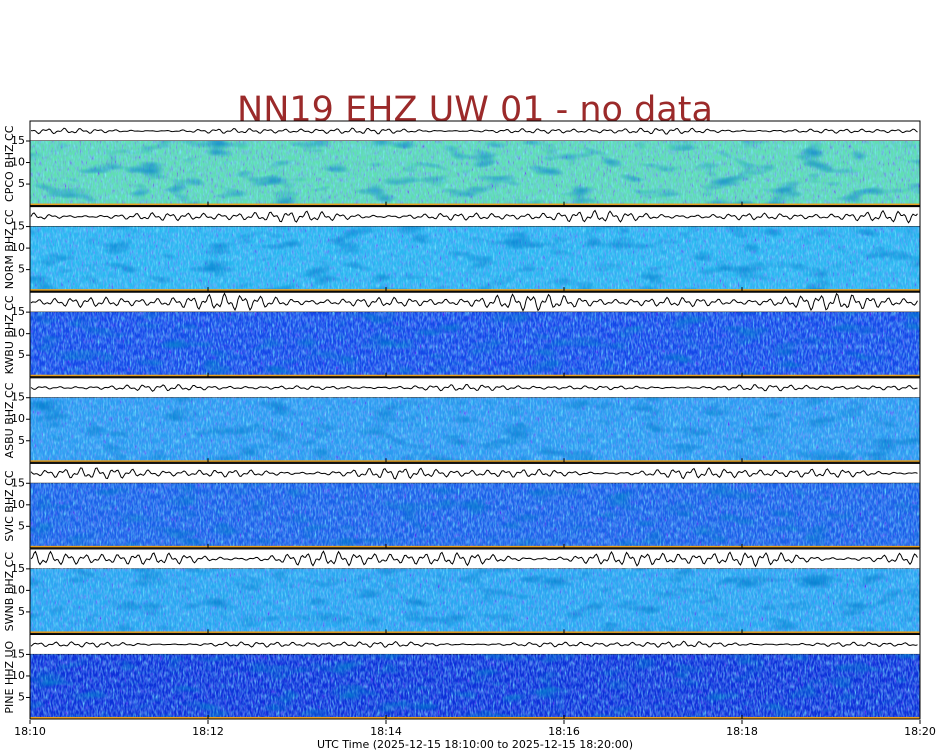 This screenshot has width=950, height=756. Describe the element at coordinates (9, 420) in the screenshot. I see `panel-label: ASBU BHZ CC` at that location.